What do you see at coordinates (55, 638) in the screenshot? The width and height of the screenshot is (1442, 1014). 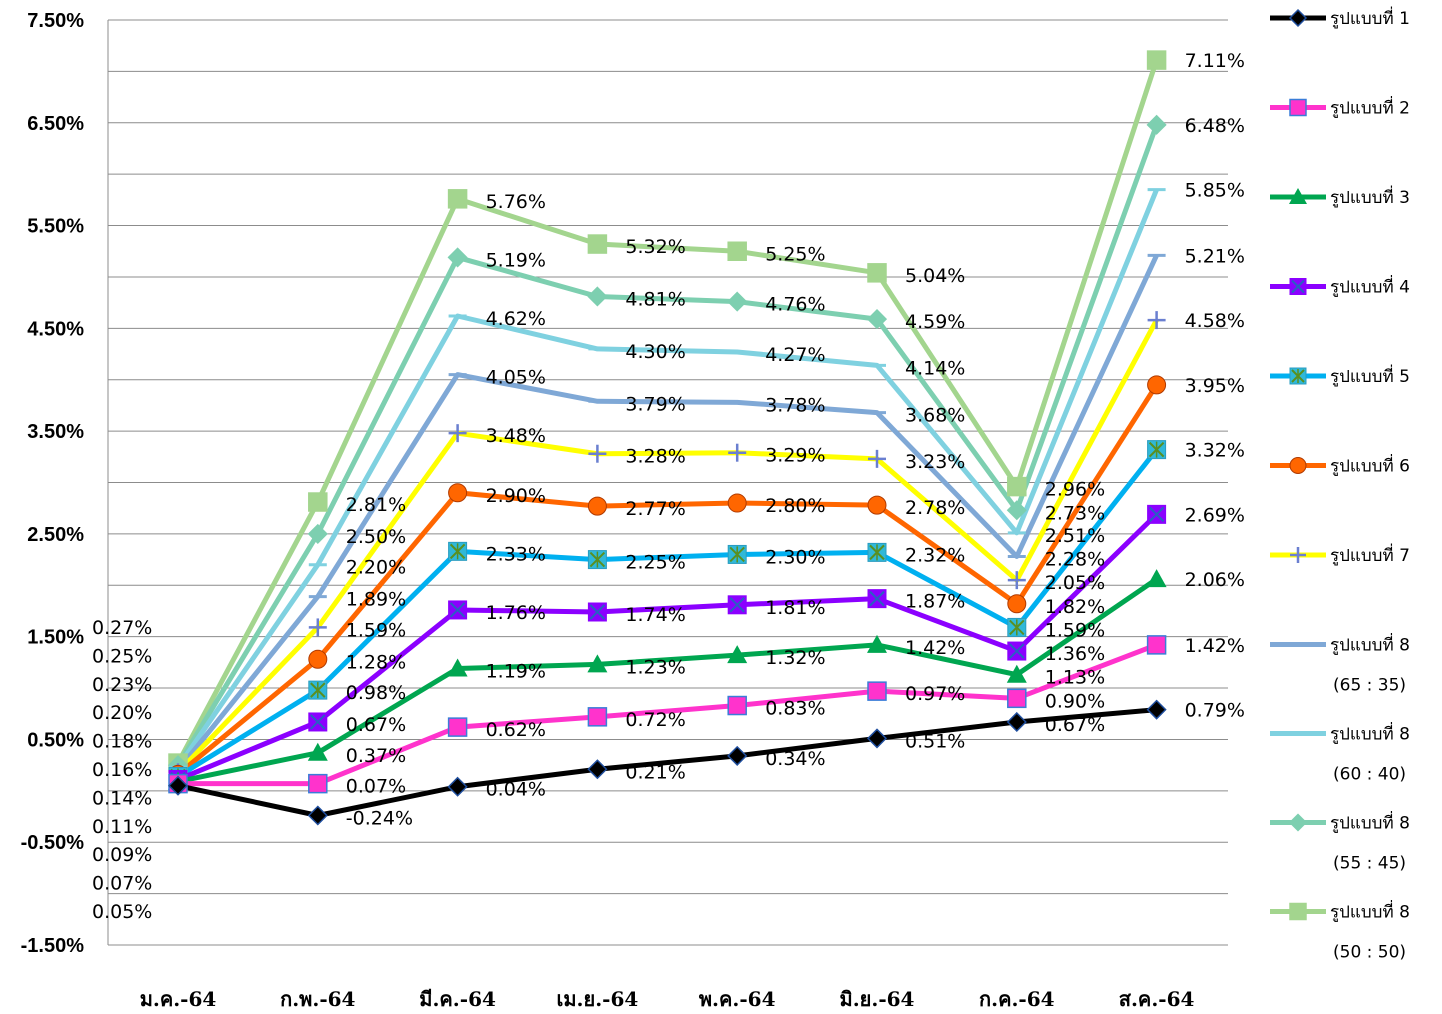 I see `y-tick-label: 1.50%` at bounding box center [55, 638].